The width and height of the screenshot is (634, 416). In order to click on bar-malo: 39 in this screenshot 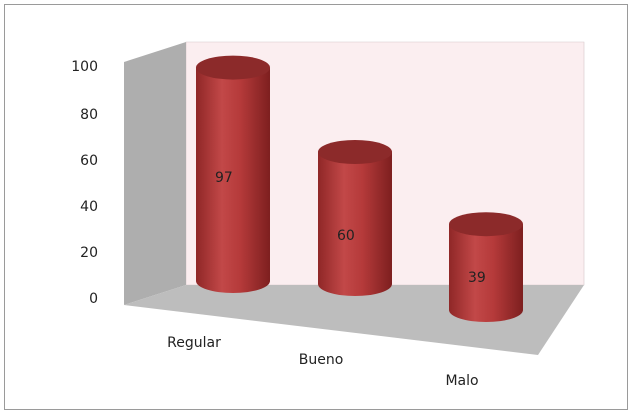, I will do `click(486, 267)`.